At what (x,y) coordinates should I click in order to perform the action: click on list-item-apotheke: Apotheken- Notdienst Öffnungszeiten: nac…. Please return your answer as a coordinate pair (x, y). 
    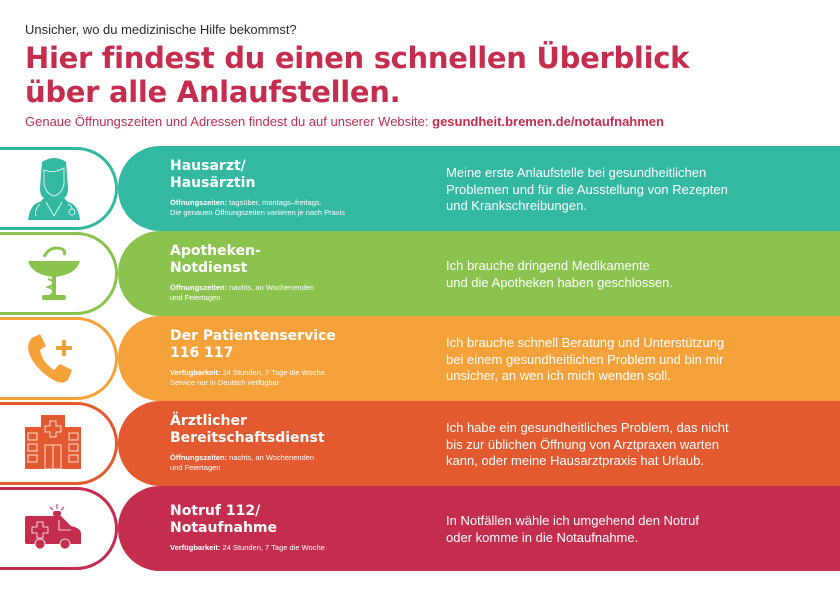
    Looking at the image, I should click on (420, 273).